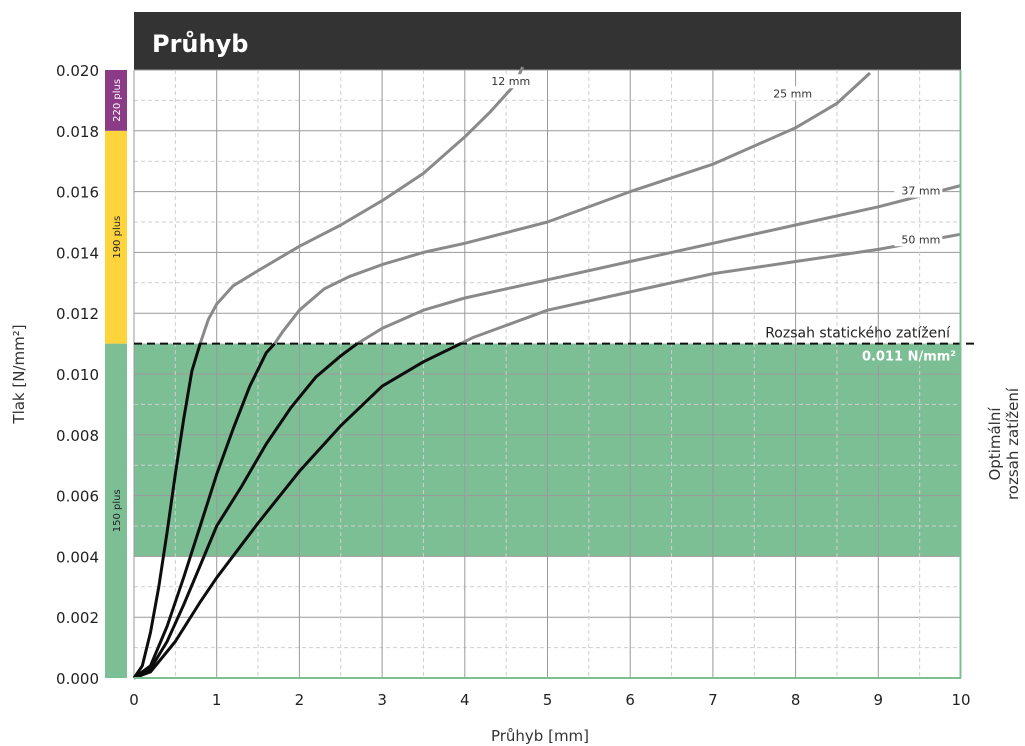 The height and width of the screenshot is (746, 1025). What do you see at coordinates (713, 700) in the screenshot?
I see `x-tick-label: 7` at bounding box center [713, 700].